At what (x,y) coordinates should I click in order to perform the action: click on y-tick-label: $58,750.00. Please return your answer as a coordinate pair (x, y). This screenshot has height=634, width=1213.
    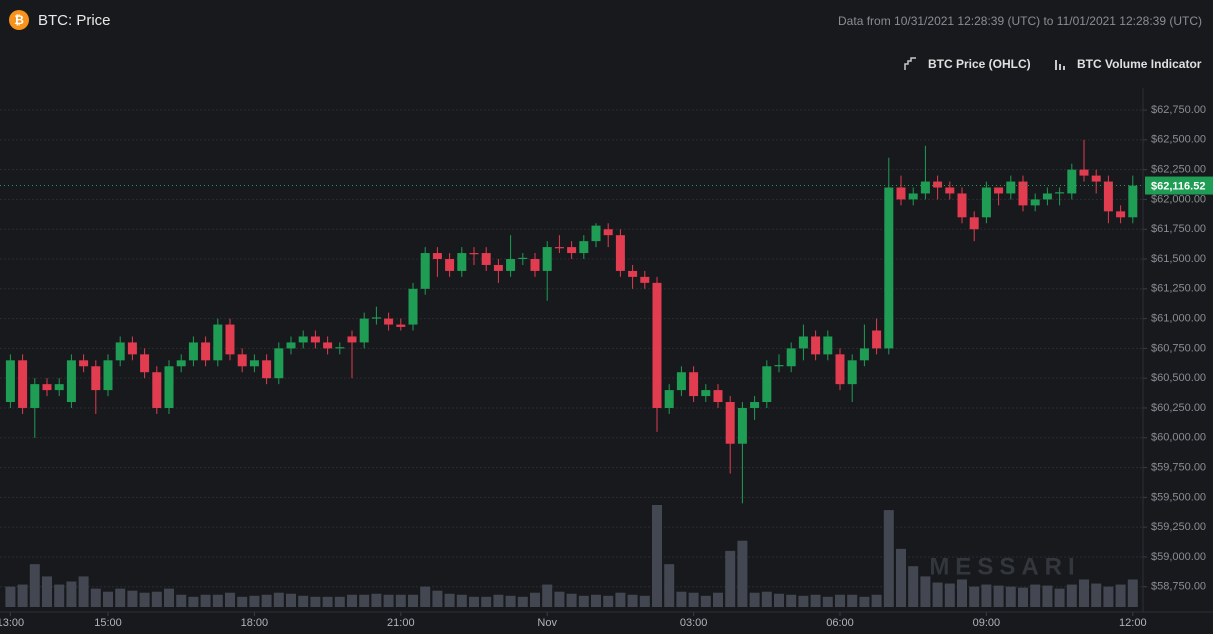
    Looking at the image, I should click on (1178, 587).